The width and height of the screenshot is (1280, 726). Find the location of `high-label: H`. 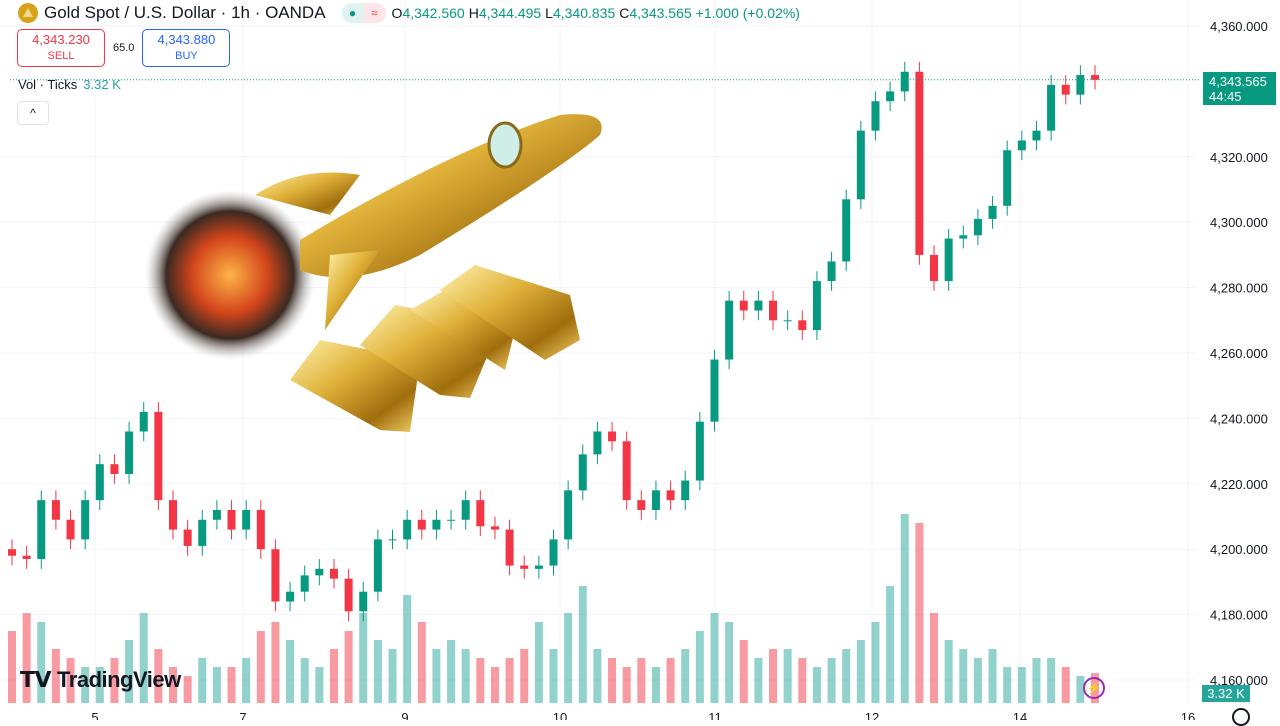

high-label: H is located at coordinates (473, 13).